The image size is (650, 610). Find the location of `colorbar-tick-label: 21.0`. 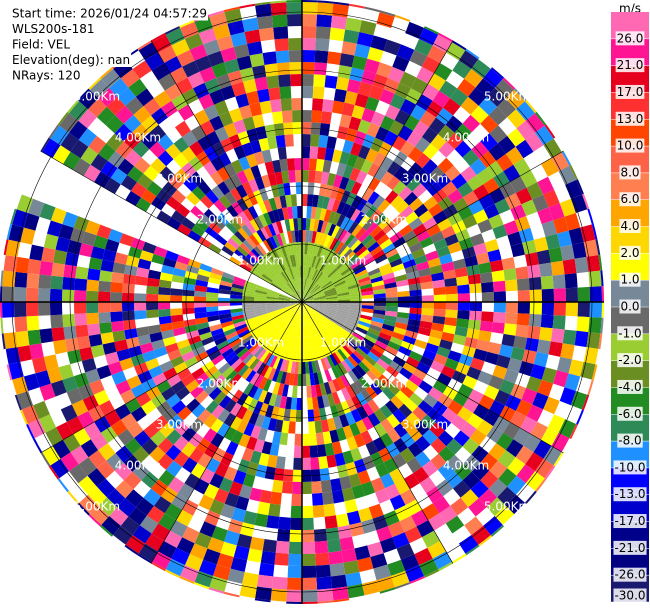

colorbar-tick-label: 21.0 is located at coordinates (630, 65).